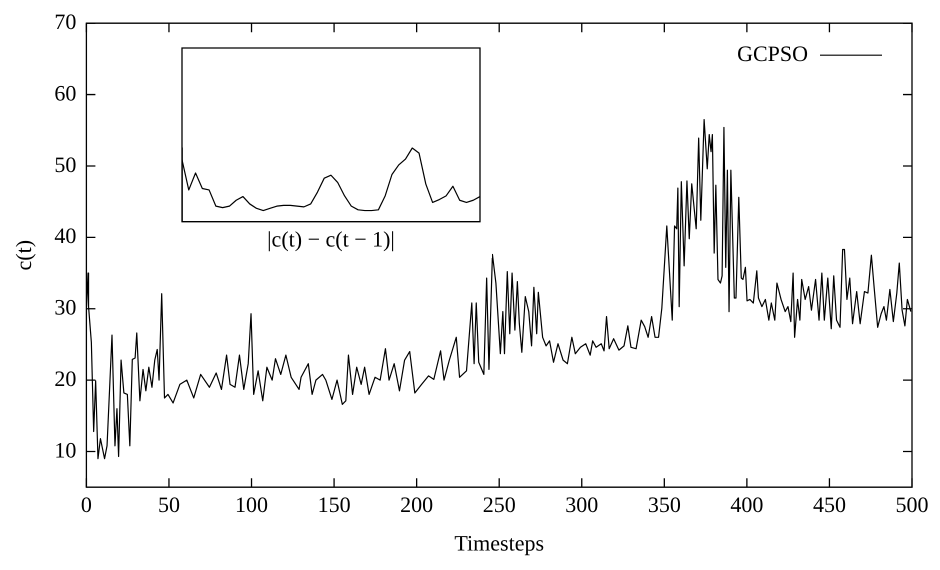  Describe the element at coordinates (499, 505) in the screenshot. I see `x-tick-label: 250` at that location.